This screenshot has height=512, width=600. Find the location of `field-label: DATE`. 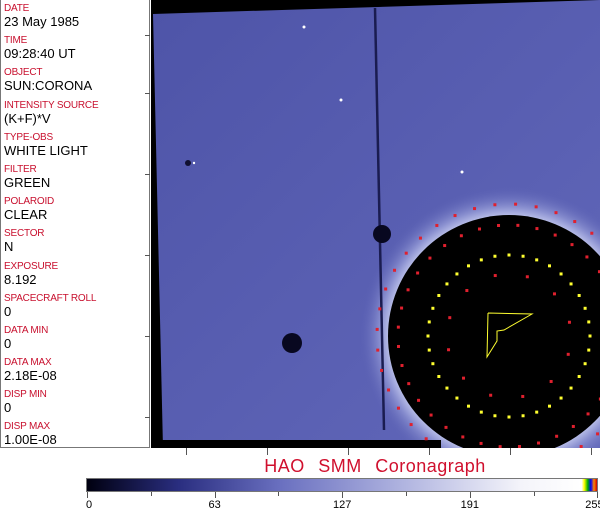

field-label: DATE is located at coordinates (17, 8).